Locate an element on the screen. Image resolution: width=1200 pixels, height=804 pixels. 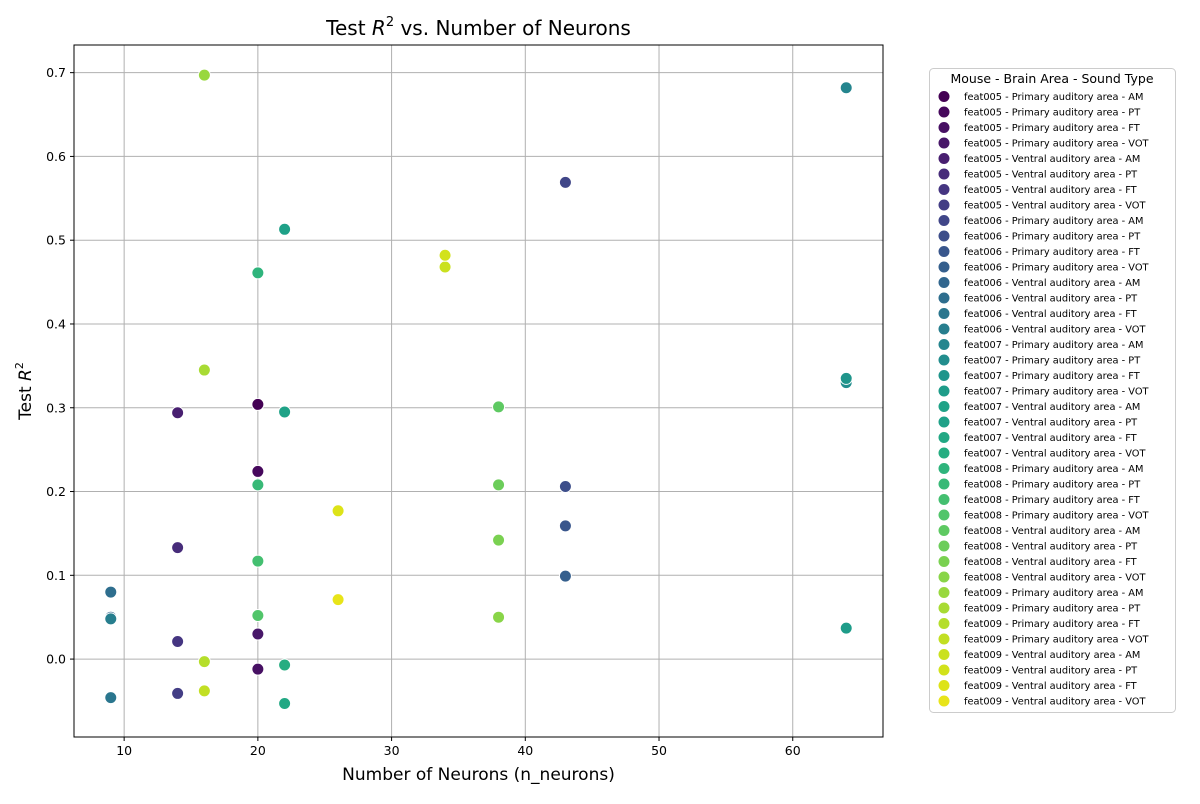
legend-label: feat006 - Ventral auditory area - AM is located at coordinates (1052, 283).